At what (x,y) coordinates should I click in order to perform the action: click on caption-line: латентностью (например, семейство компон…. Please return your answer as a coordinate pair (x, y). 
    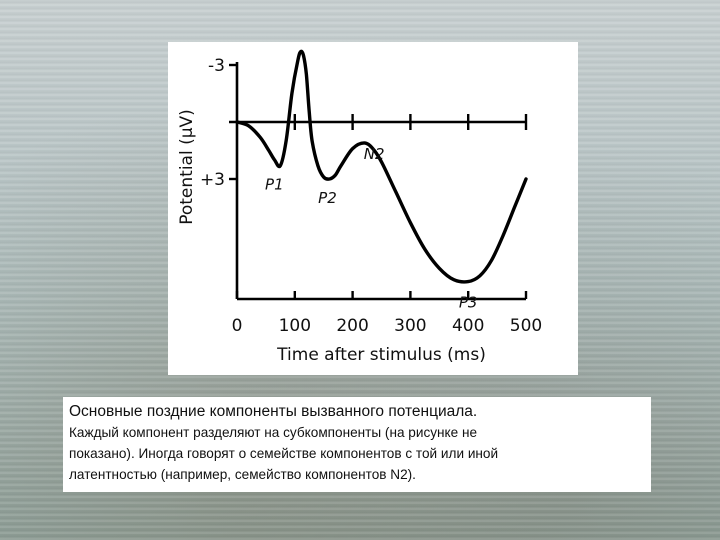
    Looking at the image, I should click on (242, 474).